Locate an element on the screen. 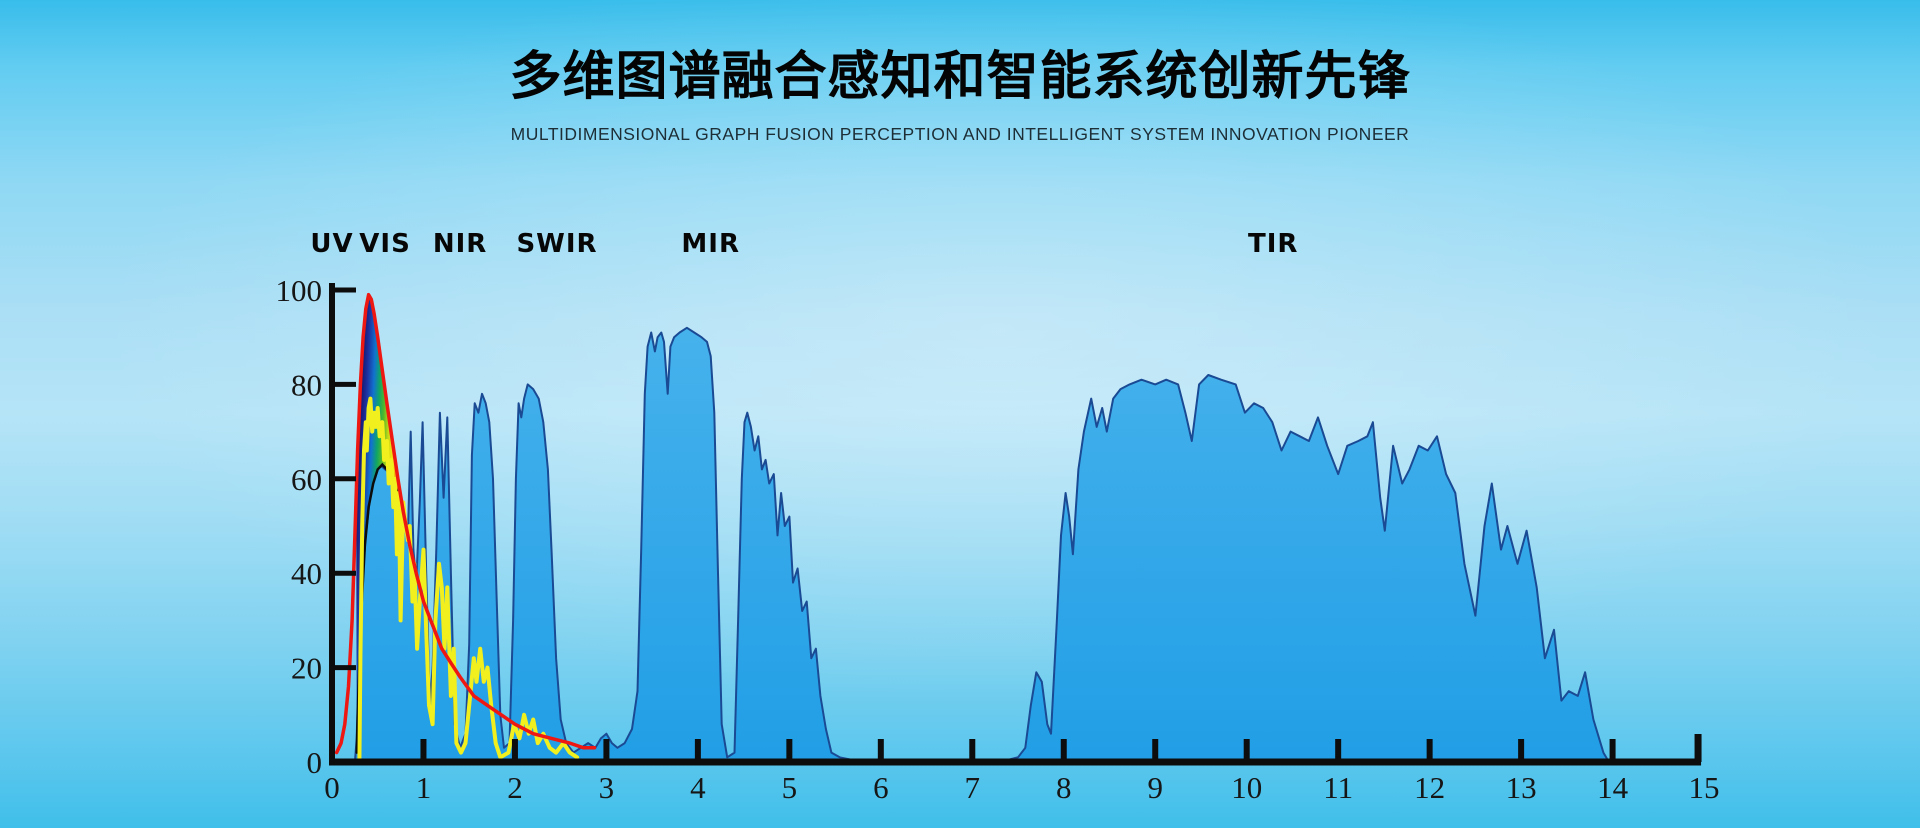 This screenshot has height=828, width=1920. x-tick-label-7: 7 is located at coordinates (973, 787).